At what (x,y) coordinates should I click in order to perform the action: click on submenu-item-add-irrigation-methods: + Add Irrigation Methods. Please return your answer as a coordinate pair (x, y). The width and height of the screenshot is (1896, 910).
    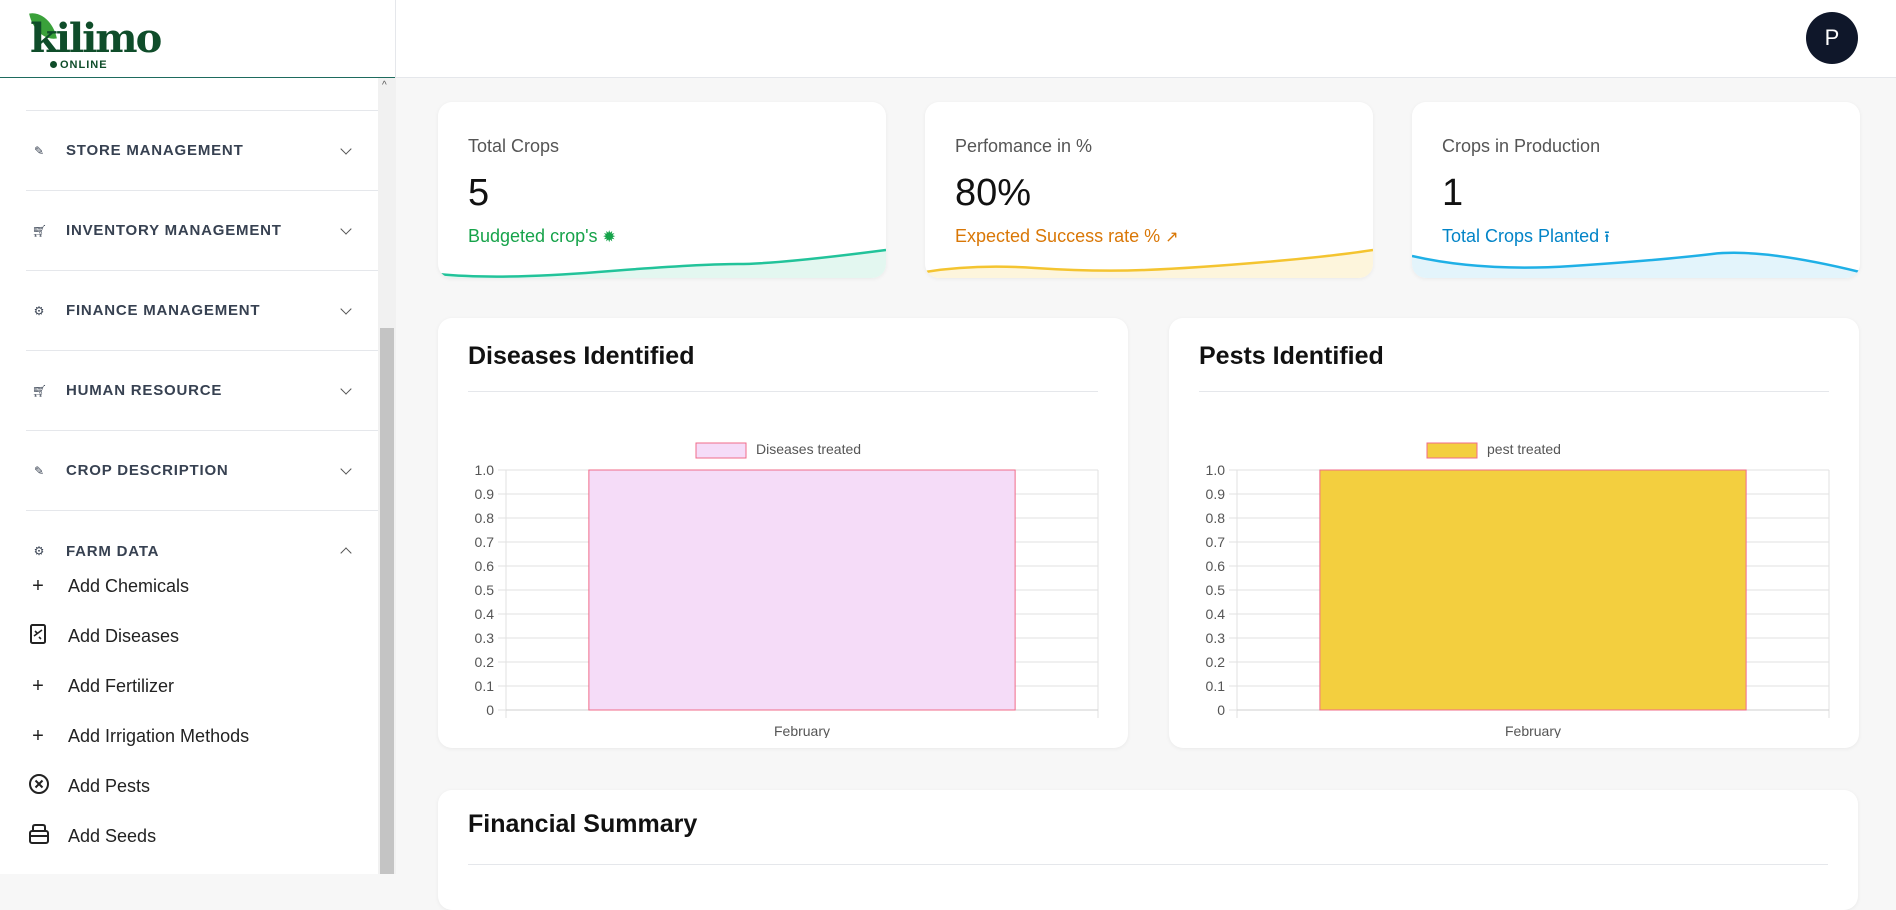
    Looking at the image, I should click on (202, 736).